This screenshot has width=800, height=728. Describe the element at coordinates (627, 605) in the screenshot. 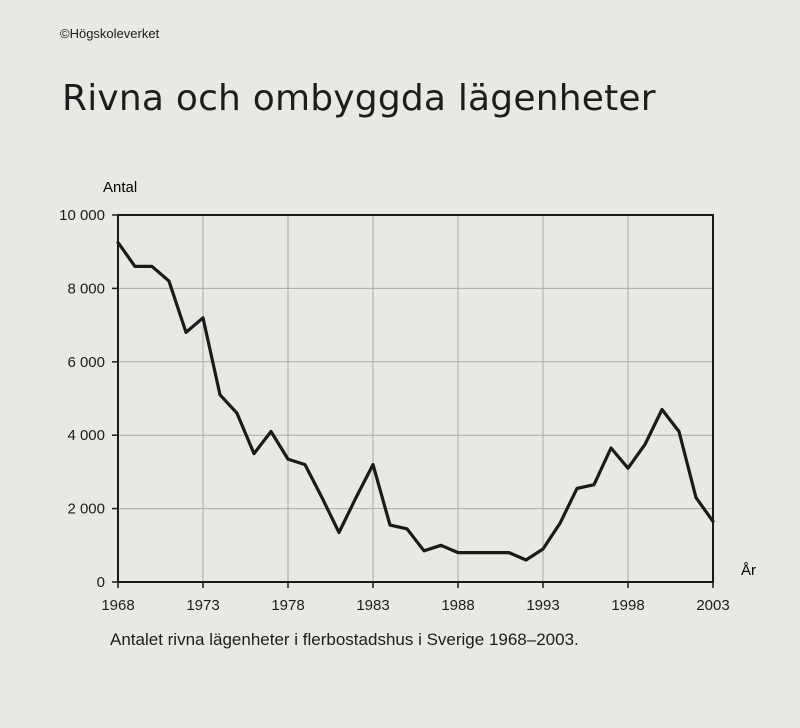

I see `x-tick-label: 1998` at that location.